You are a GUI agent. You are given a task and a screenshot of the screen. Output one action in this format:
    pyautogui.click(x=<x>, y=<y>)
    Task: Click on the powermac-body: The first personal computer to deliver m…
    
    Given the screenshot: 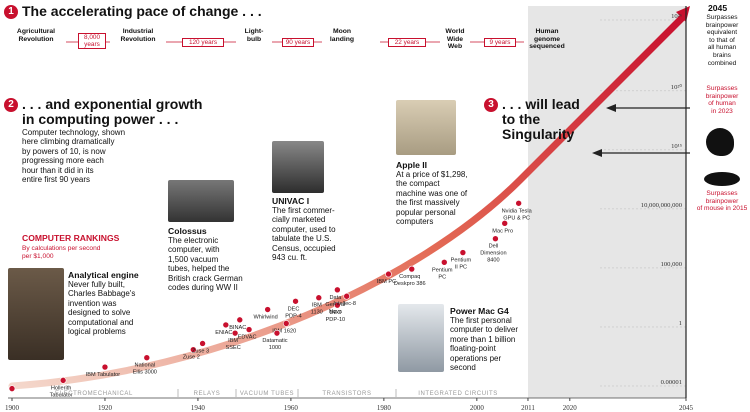 What is the action you would take?
    pyautogui.click(x=484, y=344)
    